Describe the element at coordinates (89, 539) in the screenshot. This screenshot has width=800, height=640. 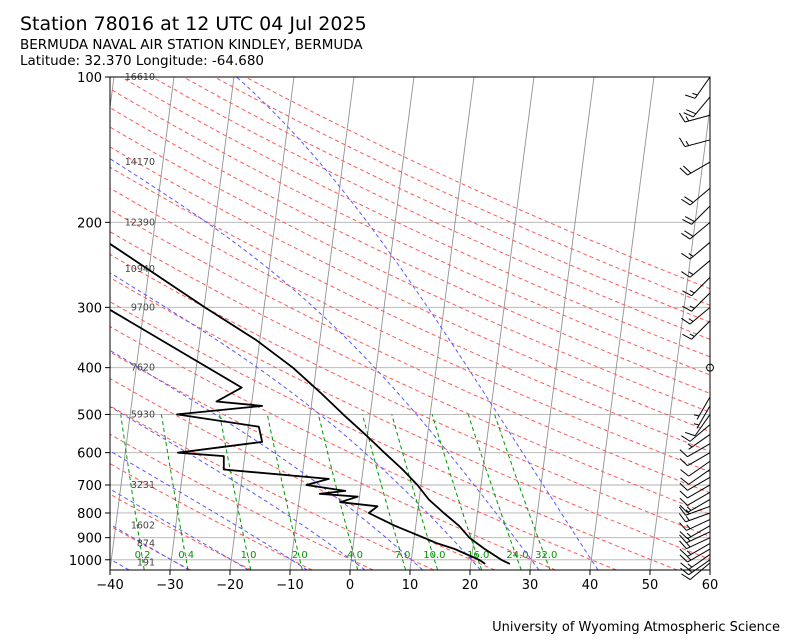
I see `y-tick-label: 900` at that location.